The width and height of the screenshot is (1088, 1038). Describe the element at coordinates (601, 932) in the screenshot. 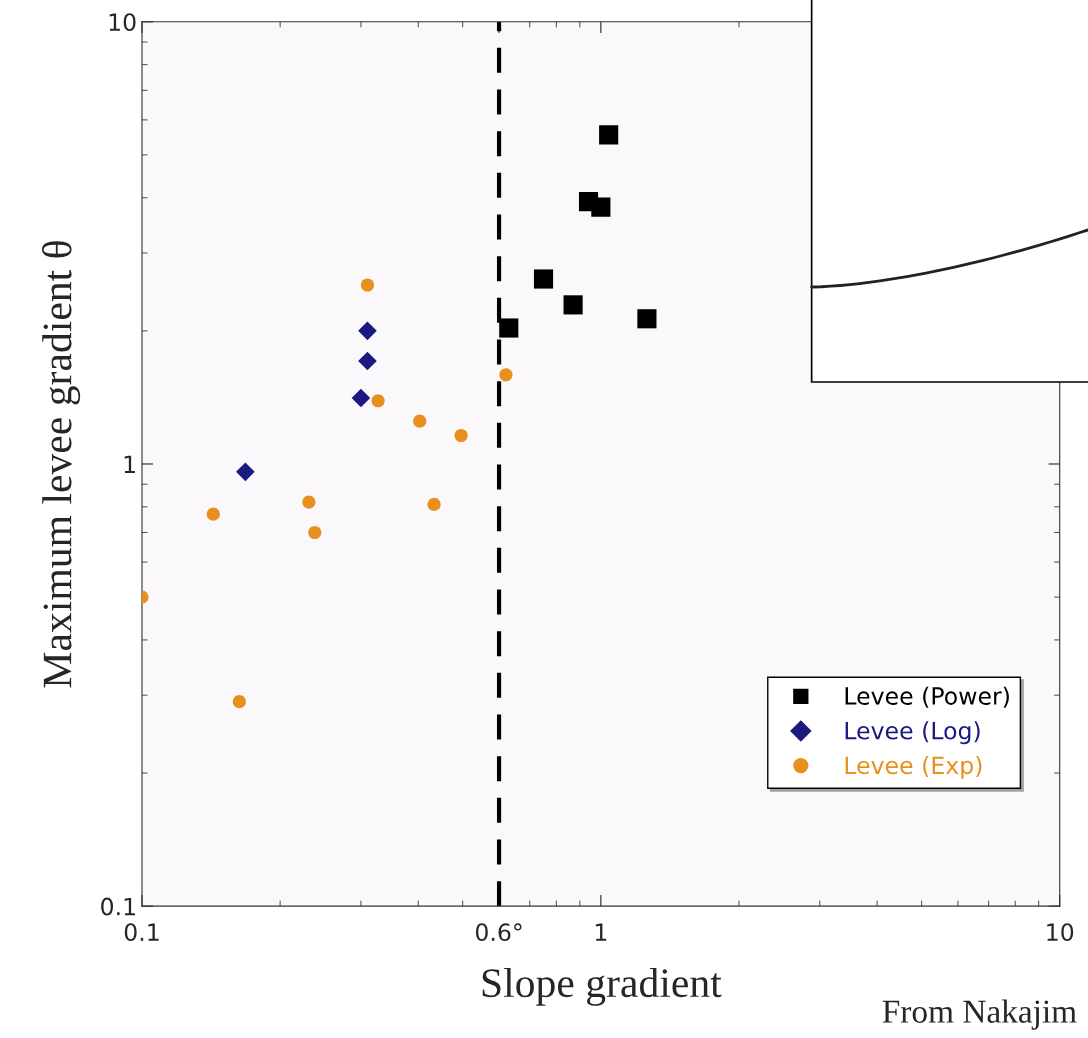

I see `x-tick-label: 1` at that location.